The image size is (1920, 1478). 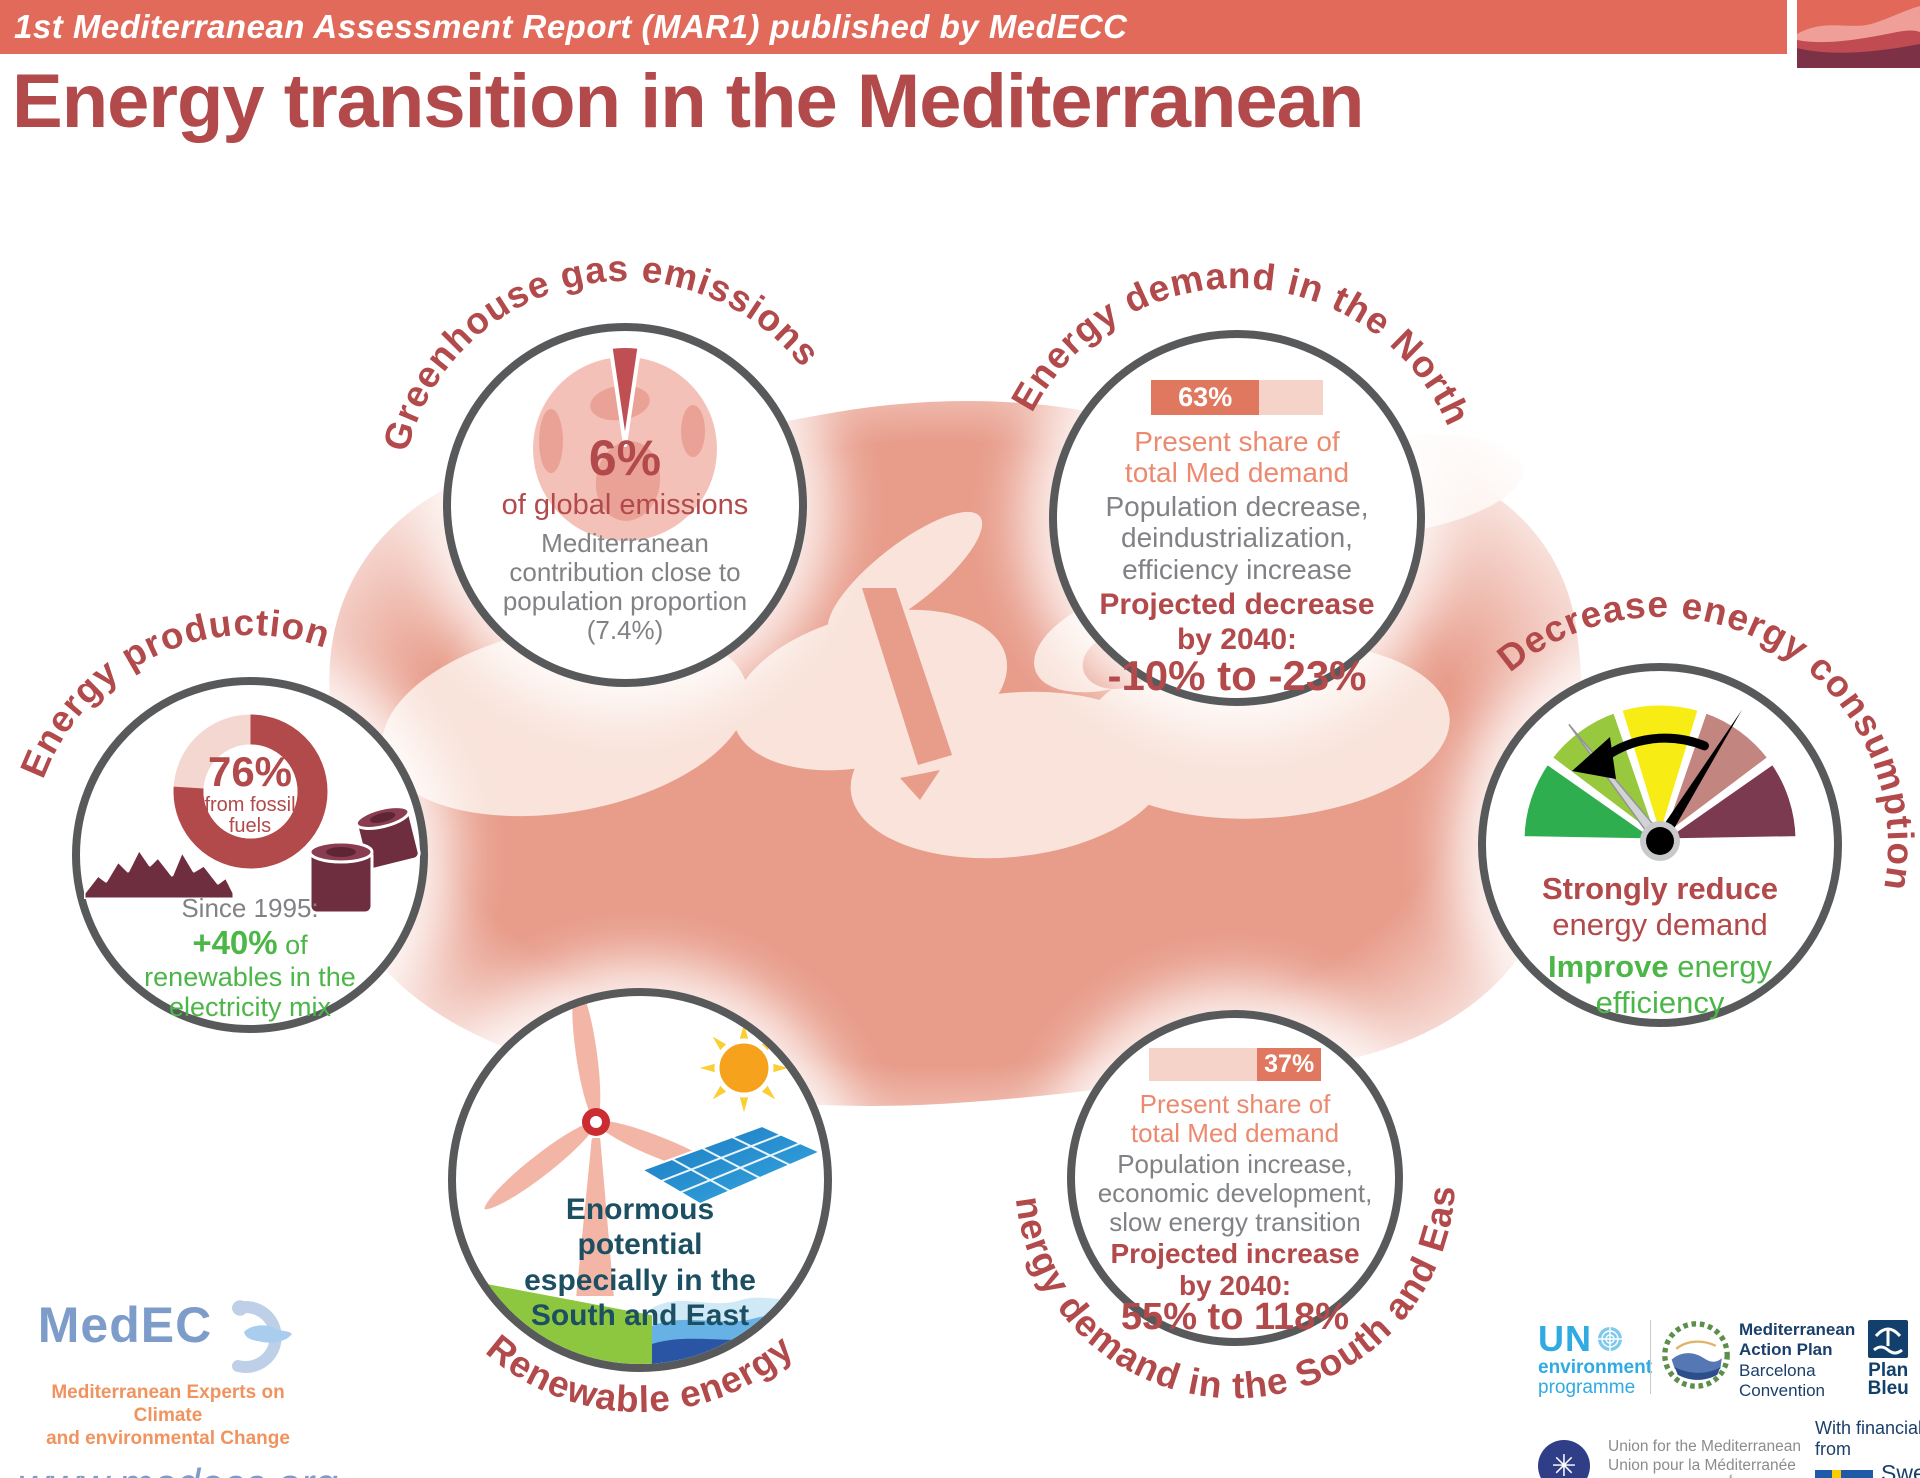 I want to click on unep-logo: UN environment programme, so click(x=1595, y=1358).